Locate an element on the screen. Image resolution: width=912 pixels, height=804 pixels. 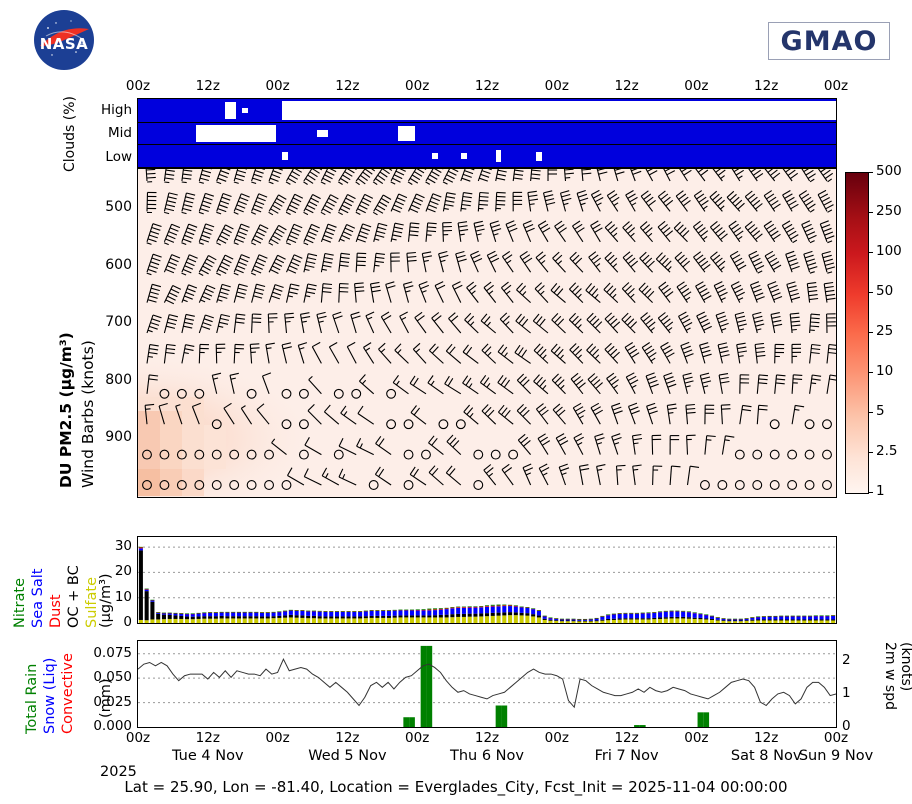
clouds-panel is located at coordinates (487, 133).